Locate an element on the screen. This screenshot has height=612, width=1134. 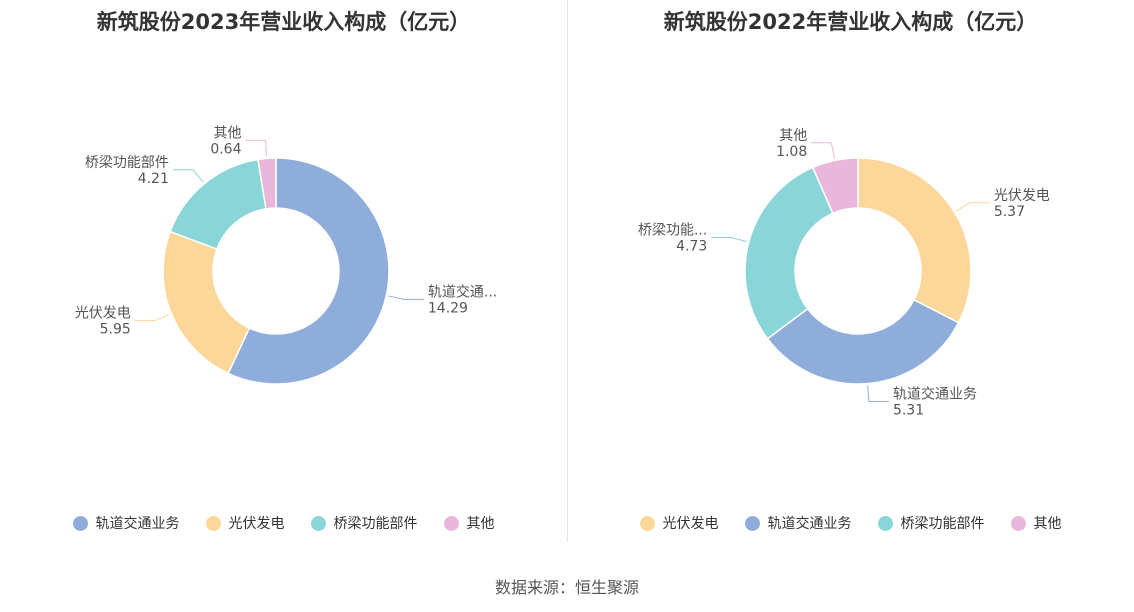
slice-value: 5.31 is located at coordinates (908, 411).